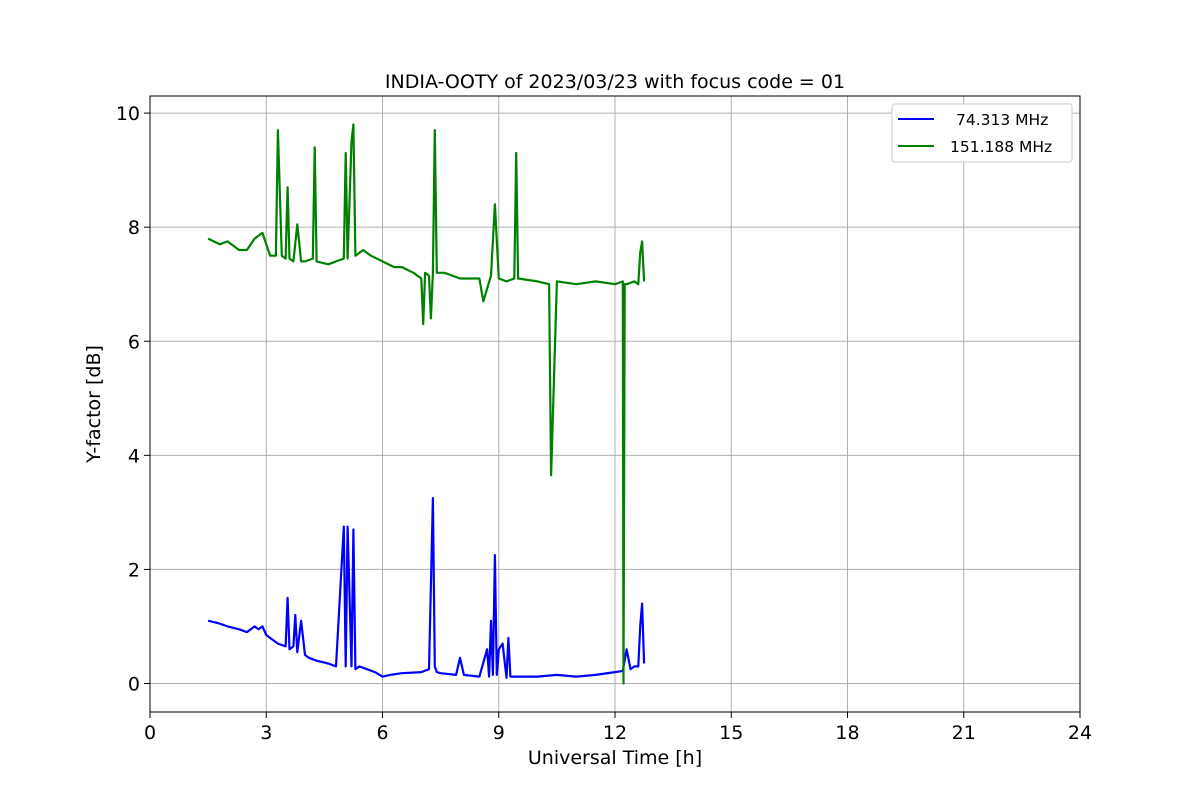 The height and width of the screenshot is (800, 1200). Describe the element at coordinates (1002, 120) in the screenshot. I see `legend-label-74mhz: 74.313 MHz` at that location.